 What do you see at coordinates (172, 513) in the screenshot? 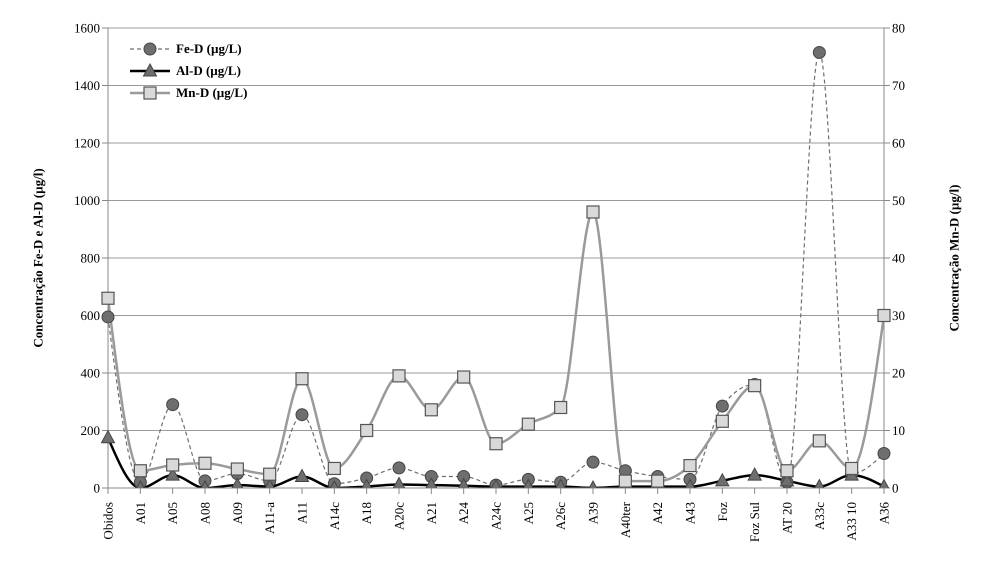
I see `x-tick-label: A05` at bounding box center [172, 513].